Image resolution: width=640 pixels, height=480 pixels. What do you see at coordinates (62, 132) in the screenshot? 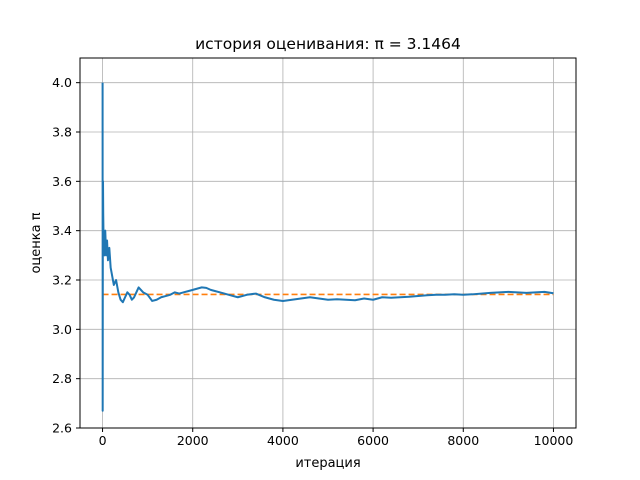
I see `y-tick-label: 3.8` at bounding box center [62, 132].